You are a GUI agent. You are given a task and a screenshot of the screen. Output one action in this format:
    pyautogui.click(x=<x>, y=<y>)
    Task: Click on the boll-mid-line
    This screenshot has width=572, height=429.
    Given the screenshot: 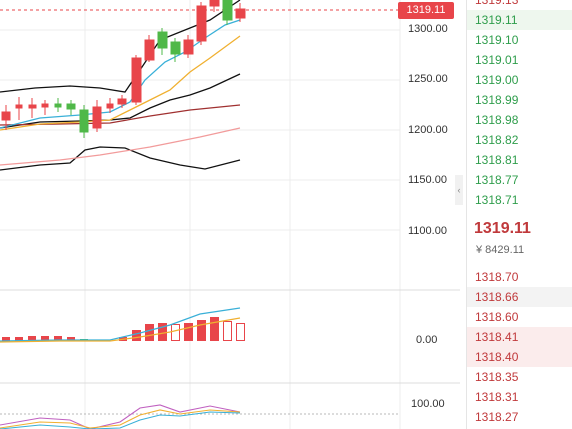 What is the action you would take?
    pyautogui.click(x=120, y=101)
    